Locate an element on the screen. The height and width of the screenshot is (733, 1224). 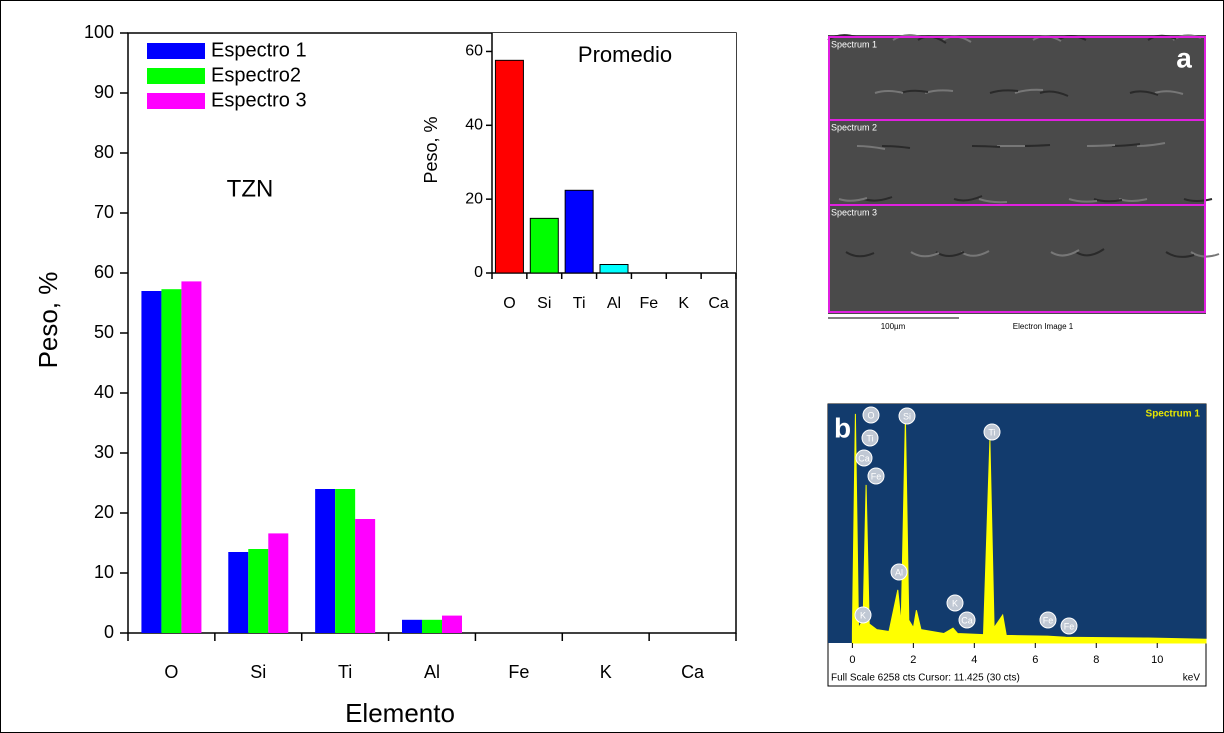
y-tick-label: 70 is located at coordinates (104, 212).